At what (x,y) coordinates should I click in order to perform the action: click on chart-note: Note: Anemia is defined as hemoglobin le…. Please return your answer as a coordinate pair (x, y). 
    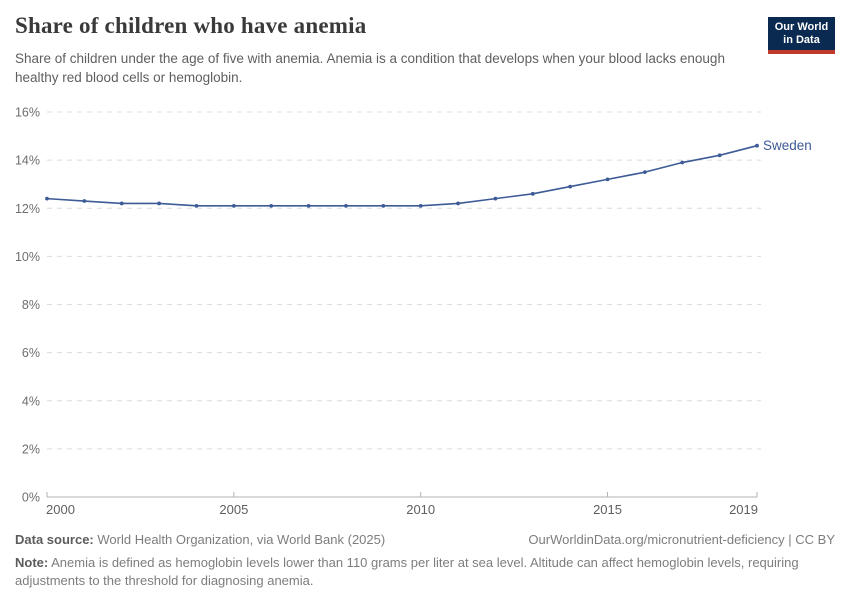
    Looking at the image, I should click on (425, 572).